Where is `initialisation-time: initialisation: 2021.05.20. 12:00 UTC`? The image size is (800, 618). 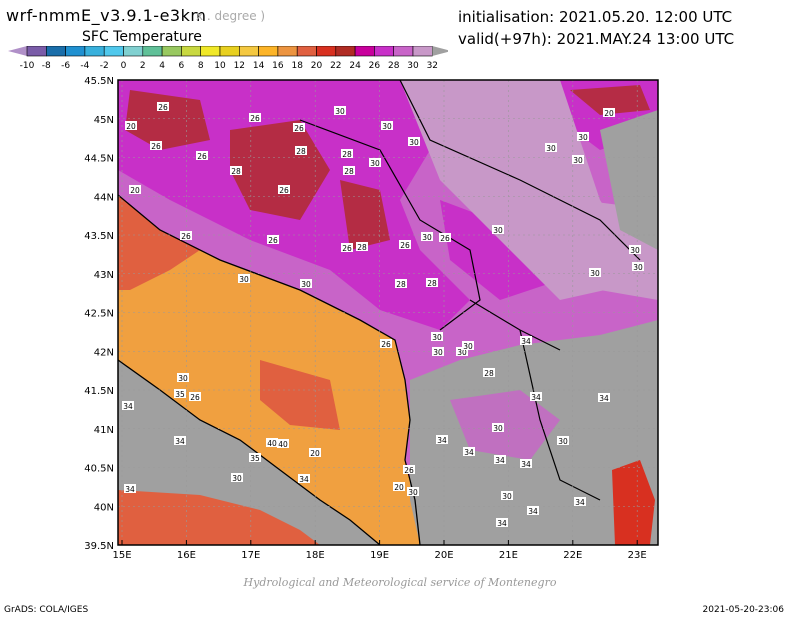 initialisation-time: initialisation: 2021.05.20. 12:00 UTC is located at coordinates (595, 17).